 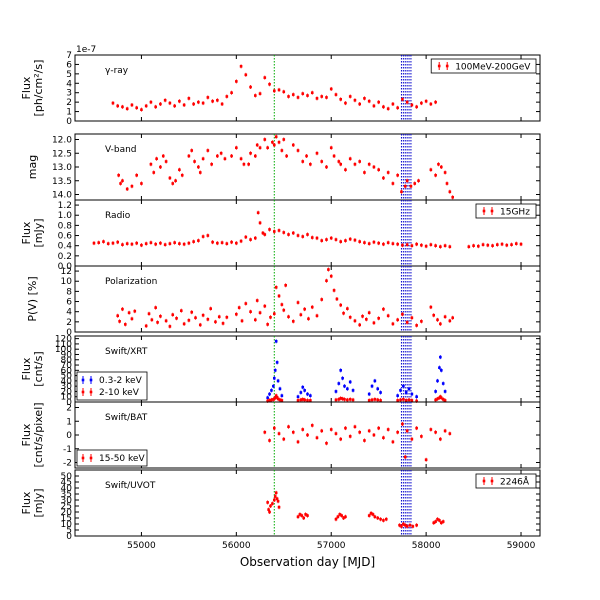 I want to click on panel-label: Swift/XRT, so click(x=126, y=352).